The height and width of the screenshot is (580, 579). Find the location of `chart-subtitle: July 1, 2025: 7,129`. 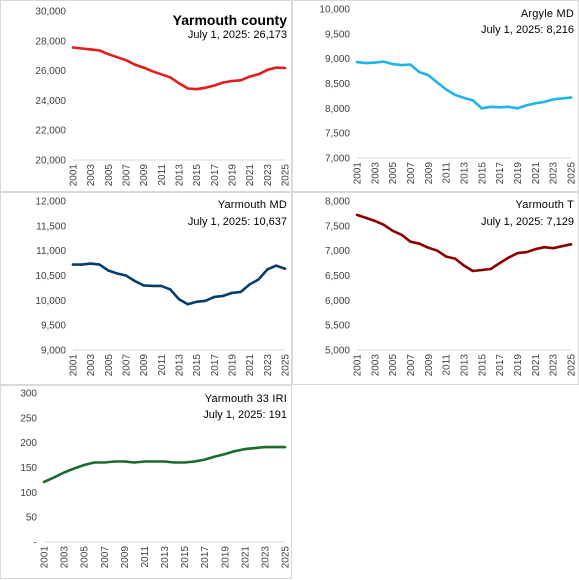

chart-subtitle: July 1, 2025: 7,129 is located at coordinates (527, 222).